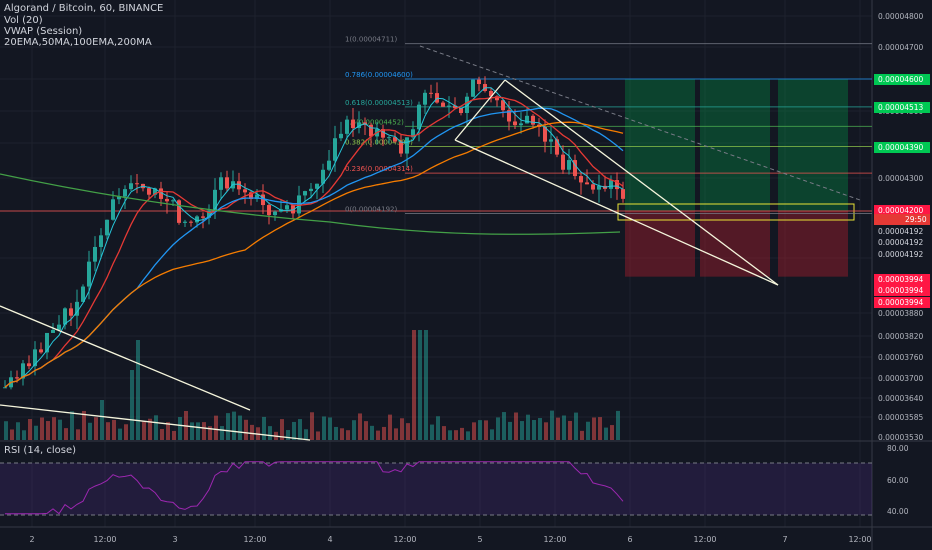 The image size is (932, 550). Describe the element at coordinates (901, 107) in the screenshot. I see `price-badge-text: 0.00004513` at that location.